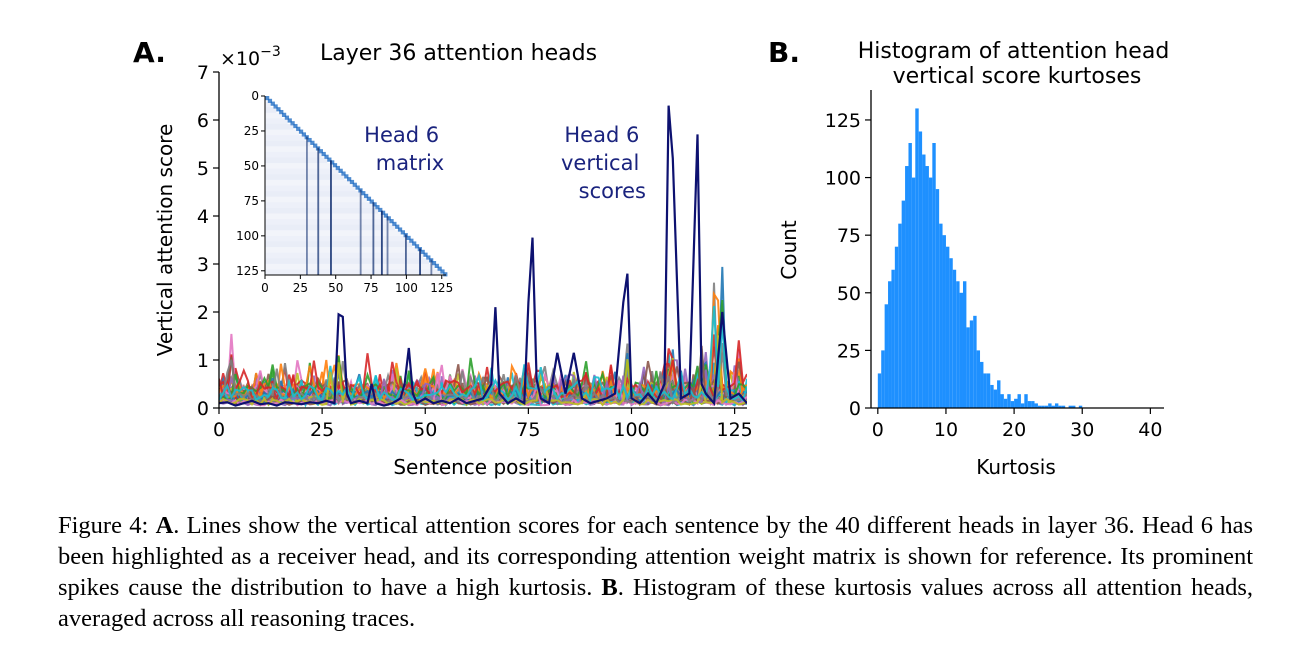 The image size is (1299, 672). Describe the element at coordinates (250, 57) in the screenshot. I see `panel-a-scale-note: ×10⁻³` at that location.